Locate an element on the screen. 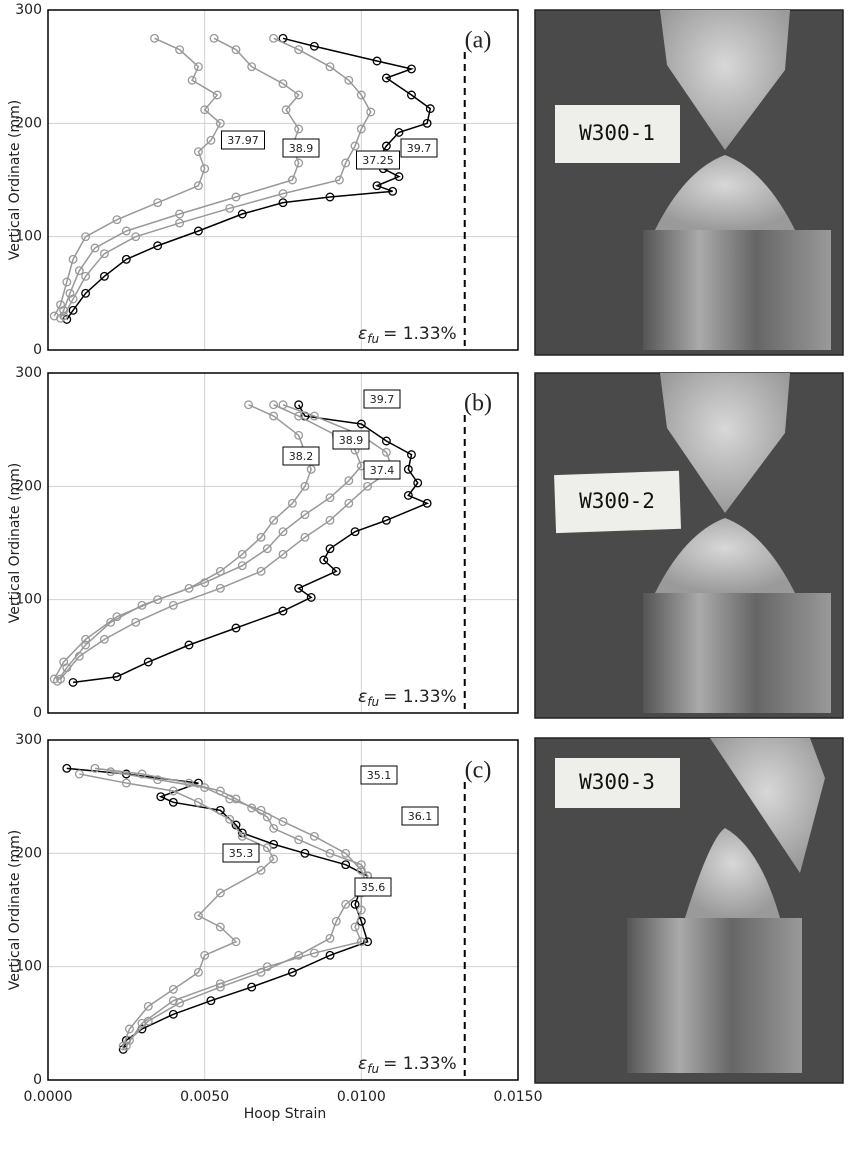 Image resolution: width=850 pixels, height=1151 pixels. series-label: 37.25 is located at coordinates (378, 160).